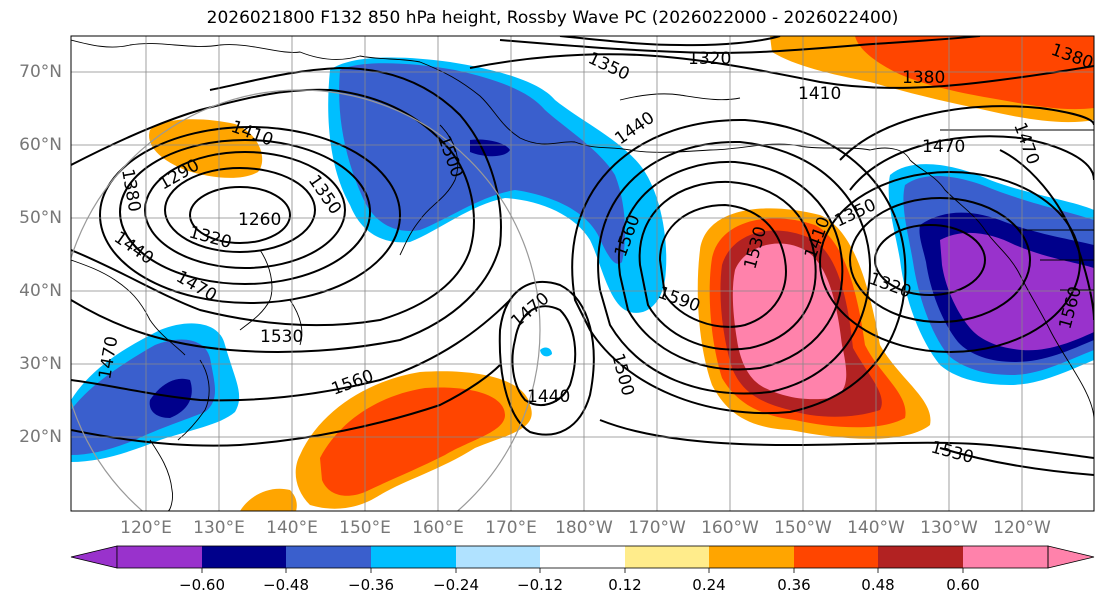 Image resolution: width=1105 pixels, height=604 pixels. What do you see at coordinates (202, 585) in the screenshot?
I see `colorbar-tick-label: −0.60` at bounding box center [202, 585].